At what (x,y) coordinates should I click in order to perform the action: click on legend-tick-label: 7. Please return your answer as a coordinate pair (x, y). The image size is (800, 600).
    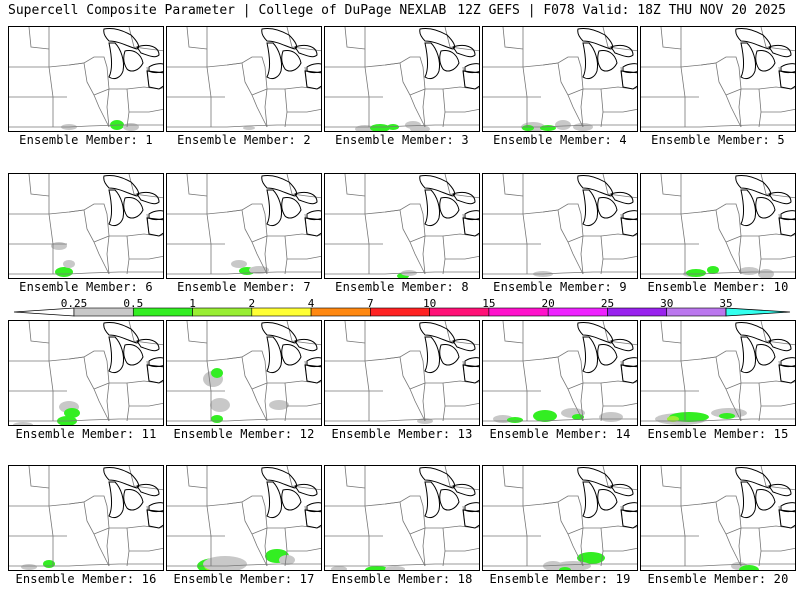
    Looking at the image, I should click on (370, 303).